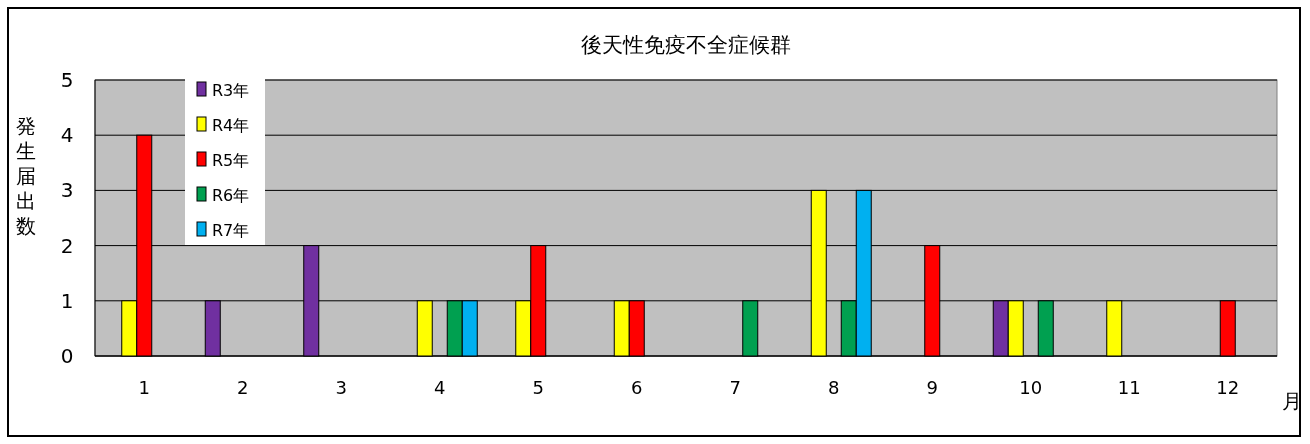  What do you see at coordinates (231, 195) in the screenshot?
I see `legend-label: R6年` at bounding box center [231, 195].